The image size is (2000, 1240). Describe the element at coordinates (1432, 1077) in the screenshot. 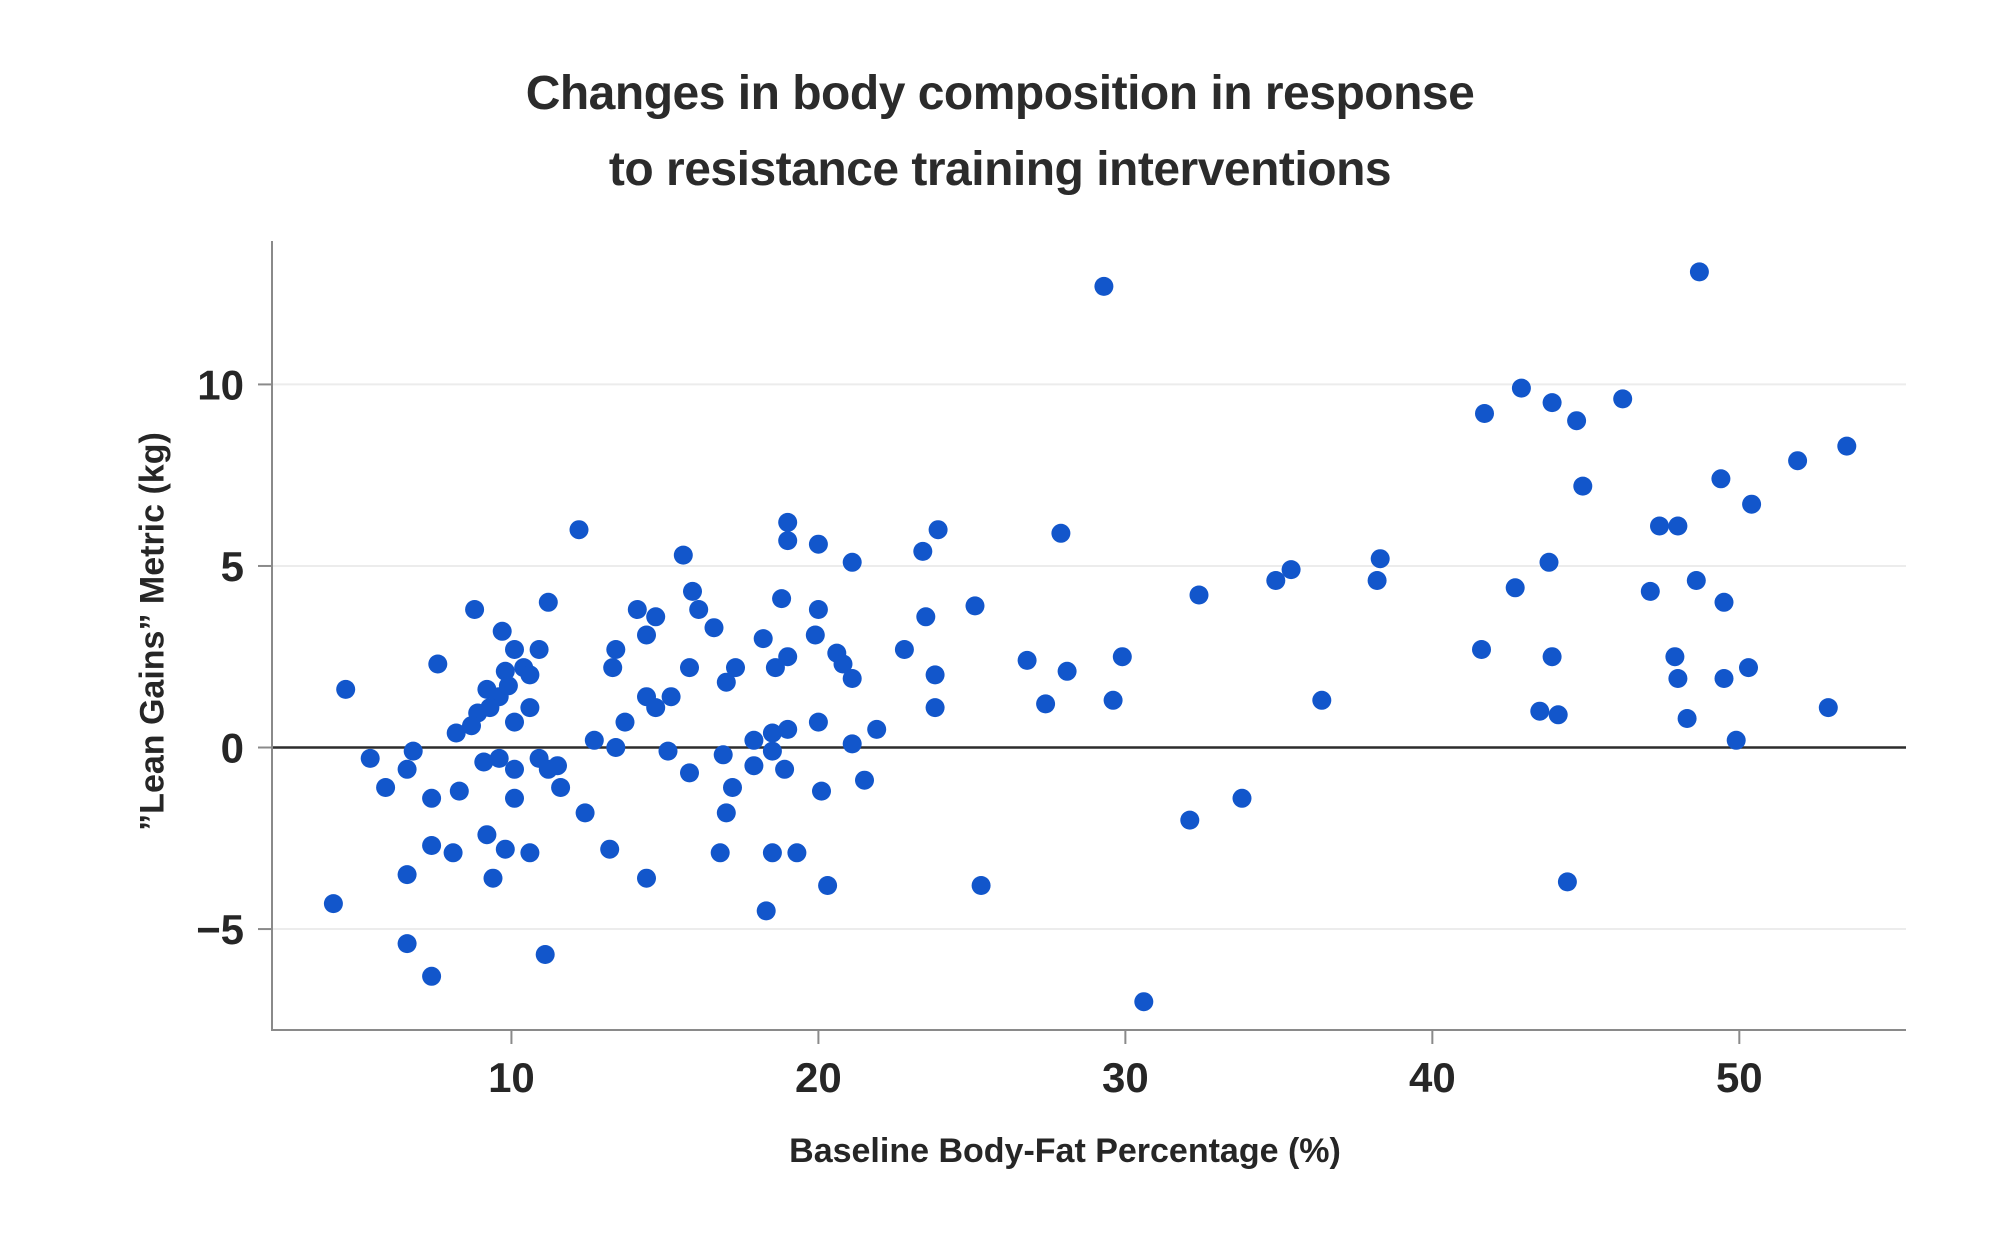

I see `x-tick-label-40: 40` at that location.